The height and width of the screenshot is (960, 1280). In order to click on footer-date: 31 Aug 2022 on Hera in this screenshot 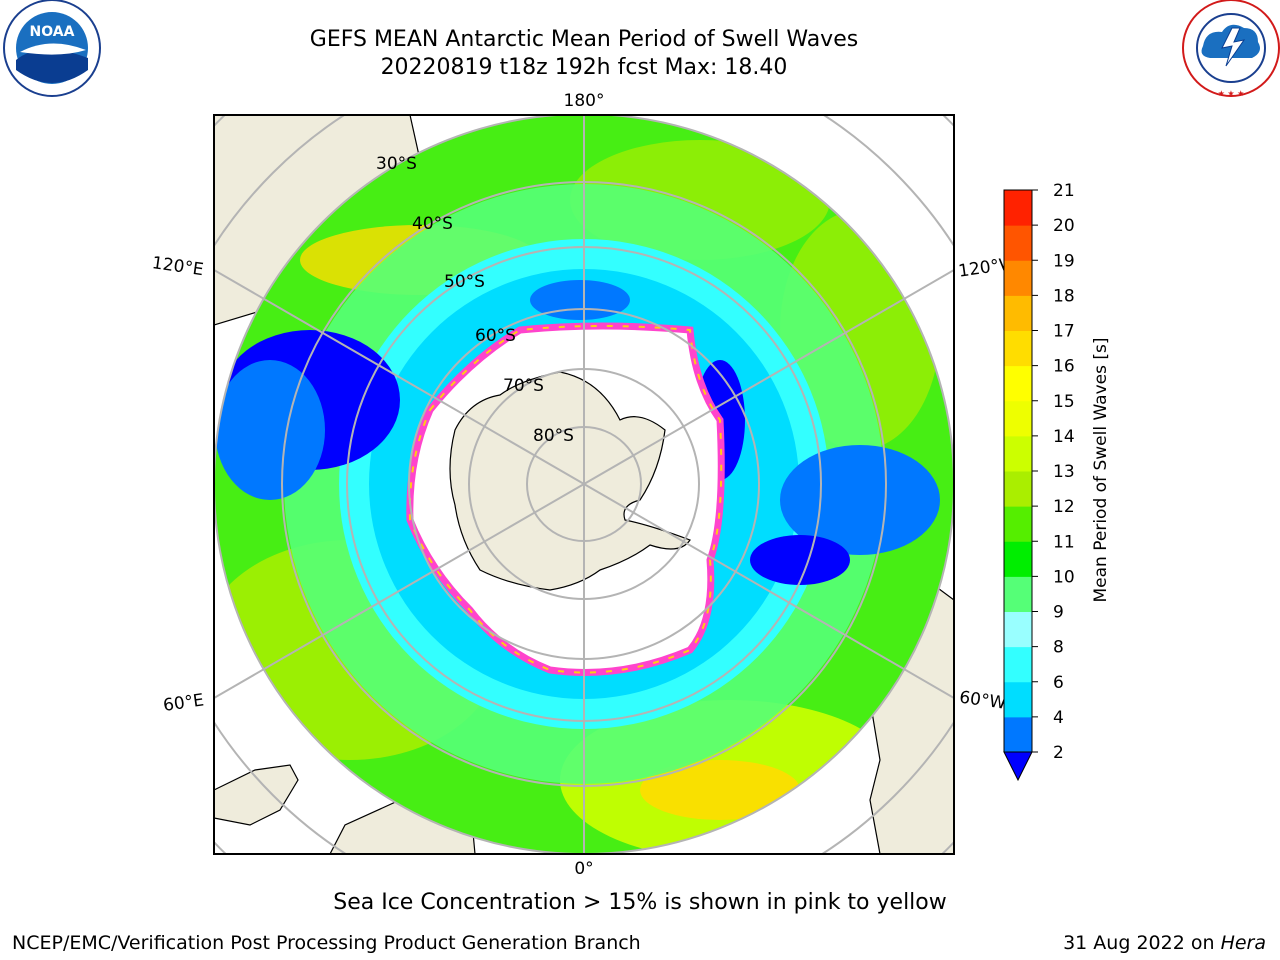, I will do `click(1164, 943)`.